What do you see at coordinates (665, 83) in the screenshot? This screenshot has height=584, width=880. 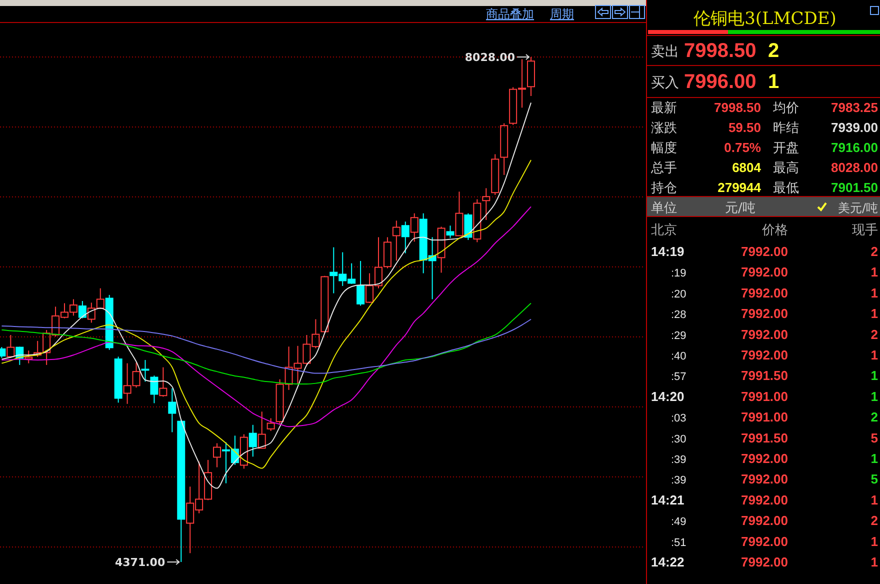 I see `text: 买入` at bounding box center [665, 83].